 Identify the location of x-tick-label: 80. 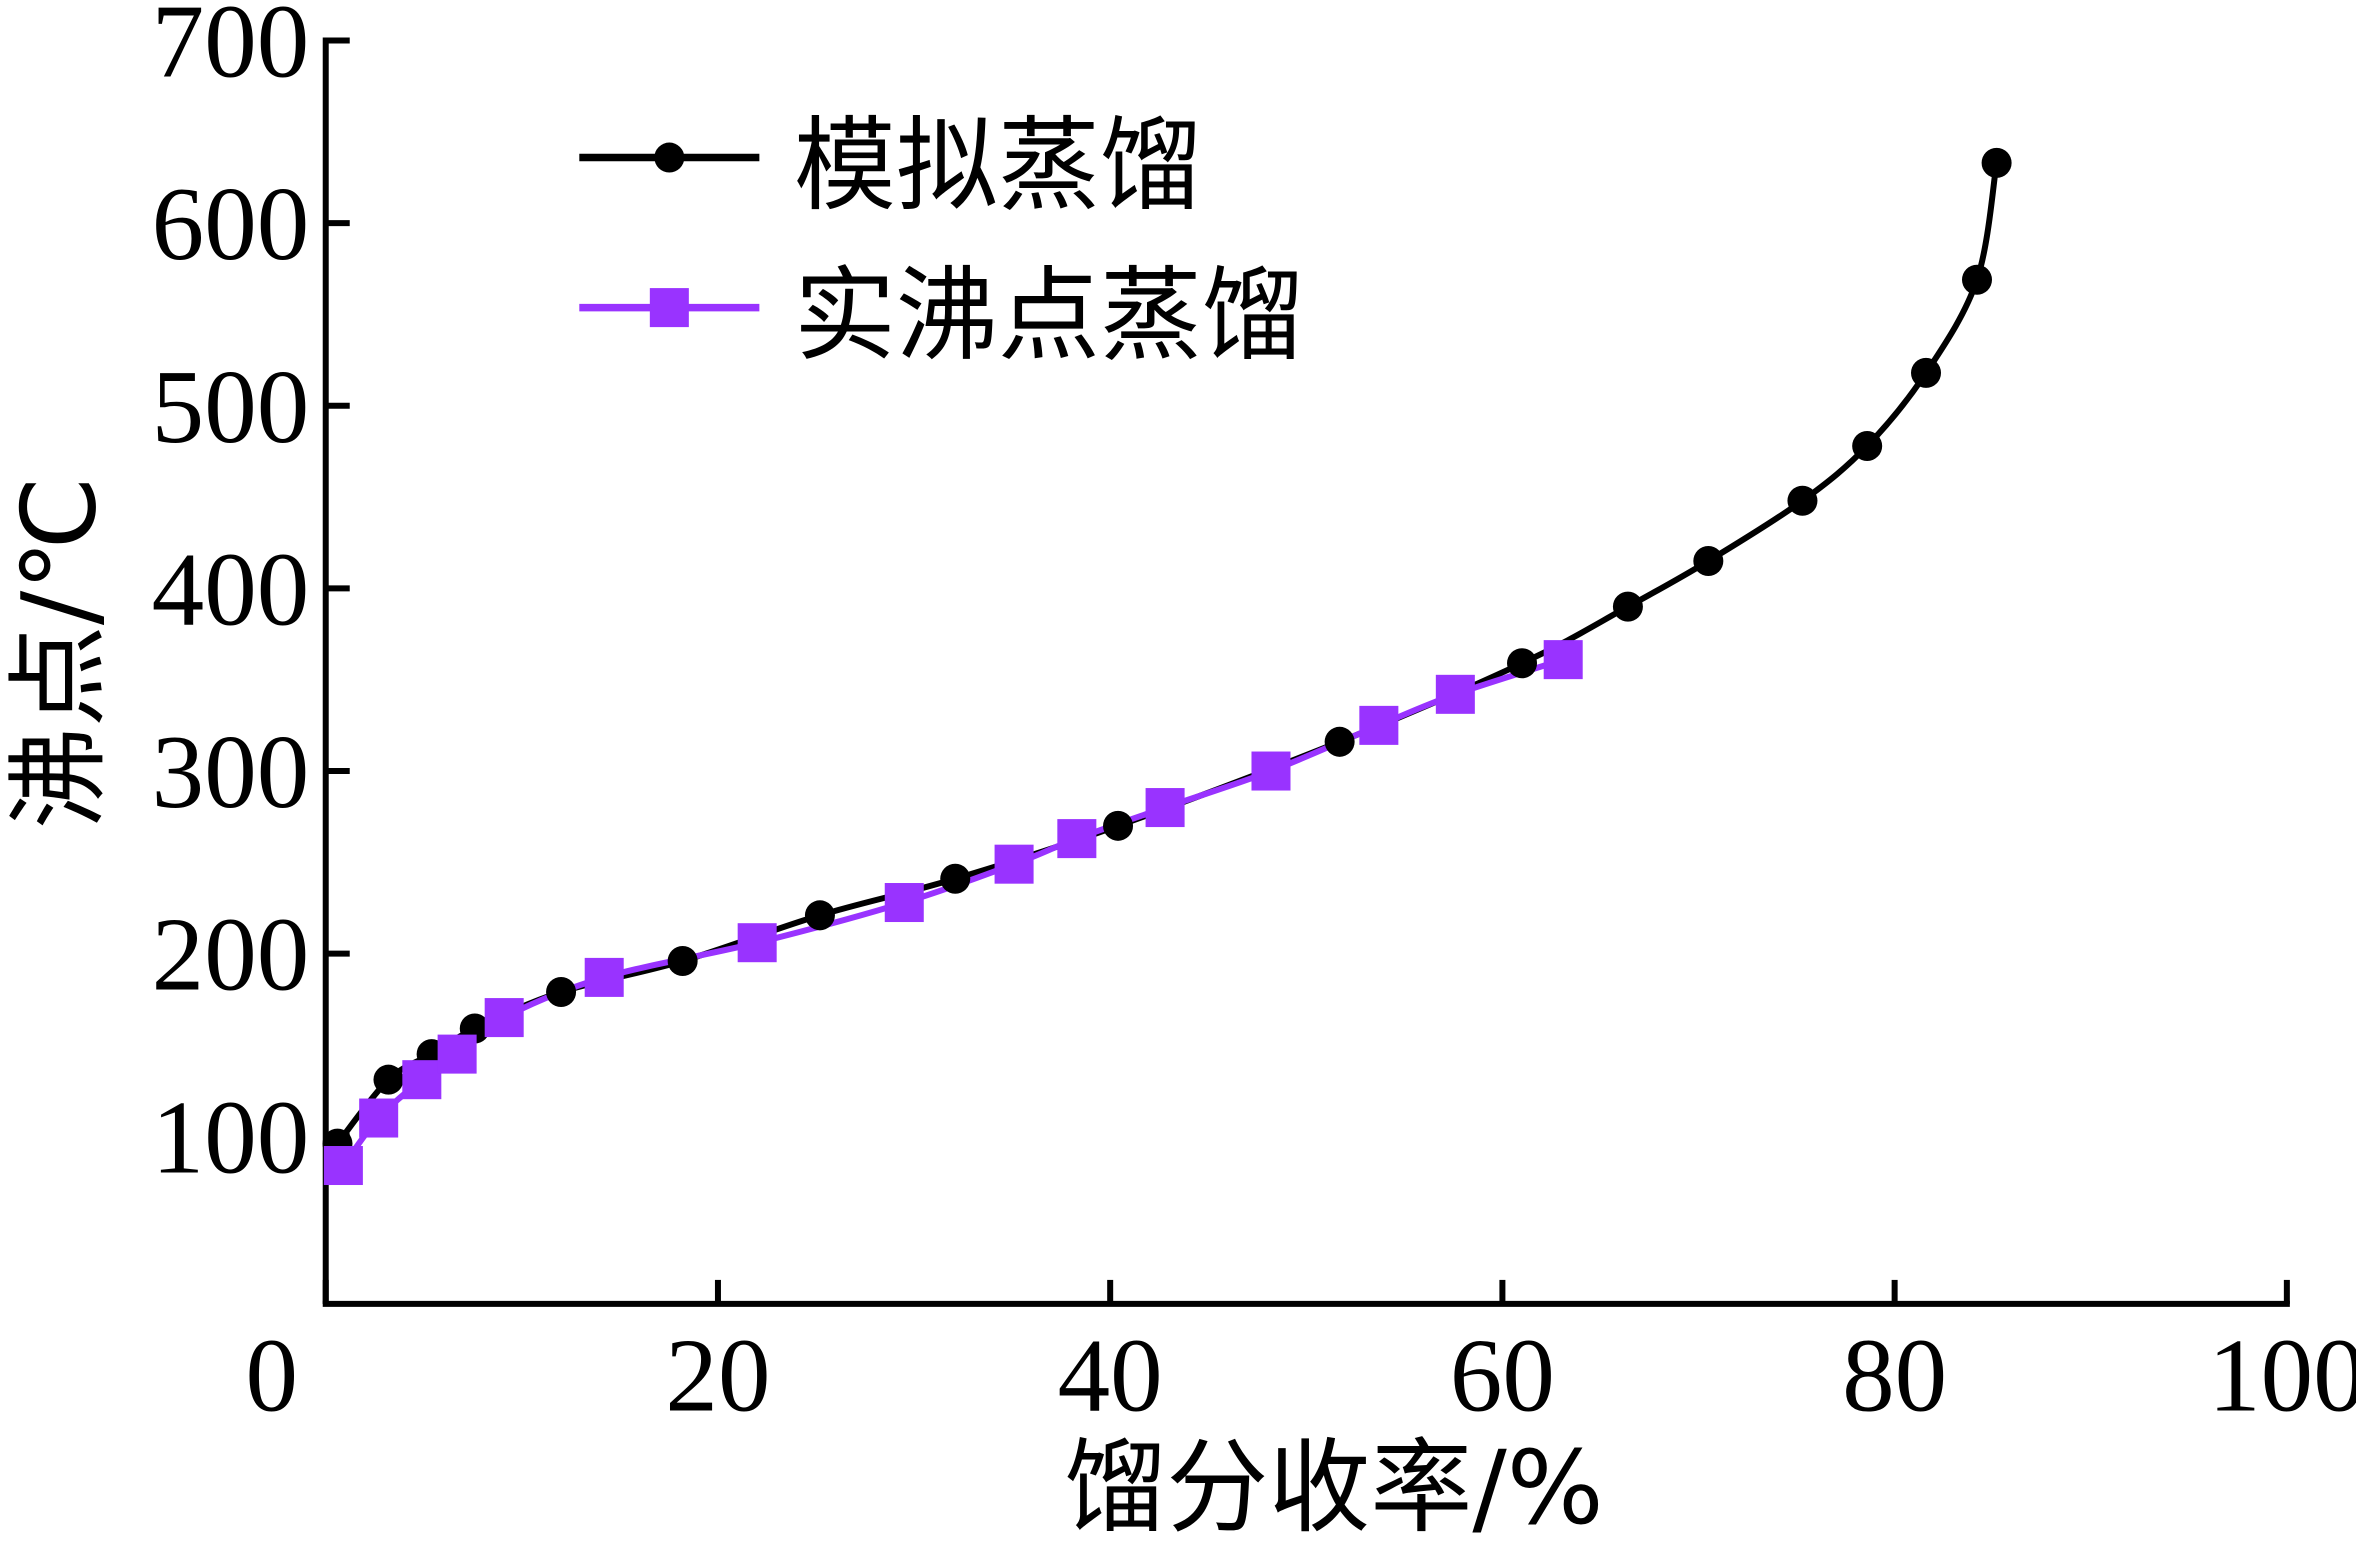
(1894, 1374).